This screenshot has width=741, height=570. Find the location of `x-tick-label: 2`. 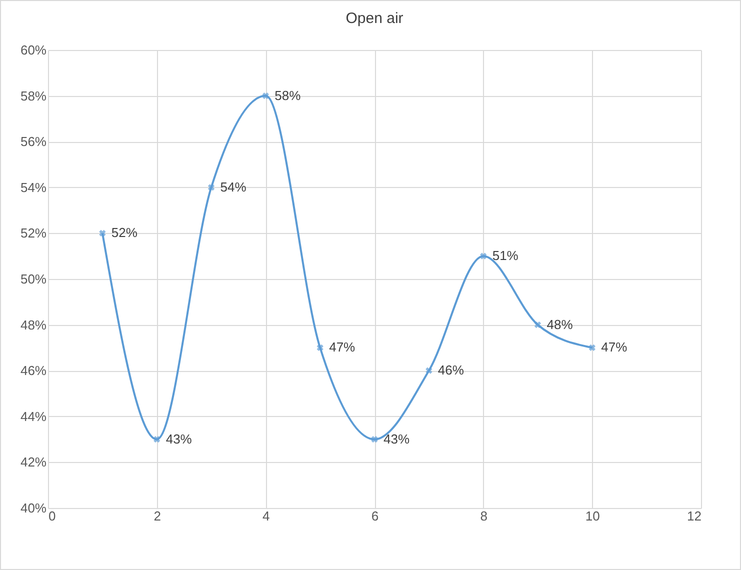

x-tick-label: 2 is located at coordinates (157, 516).